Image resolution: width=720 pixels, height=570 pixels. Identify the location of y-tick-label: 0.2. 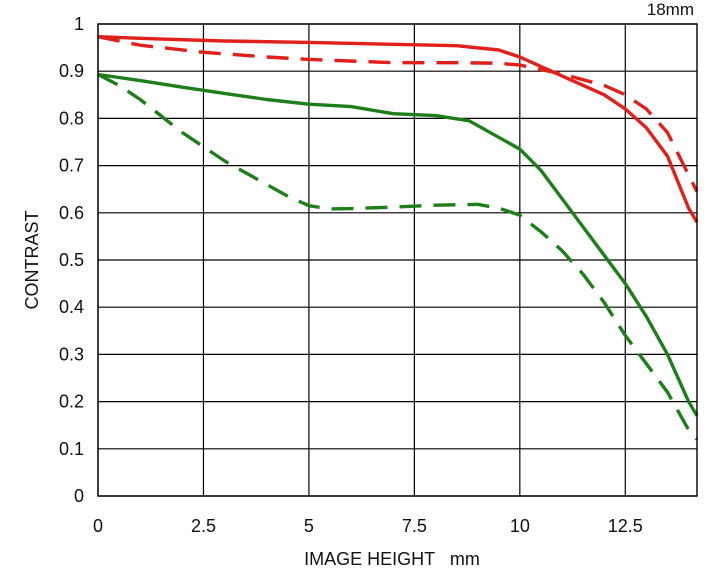
(71, 402).